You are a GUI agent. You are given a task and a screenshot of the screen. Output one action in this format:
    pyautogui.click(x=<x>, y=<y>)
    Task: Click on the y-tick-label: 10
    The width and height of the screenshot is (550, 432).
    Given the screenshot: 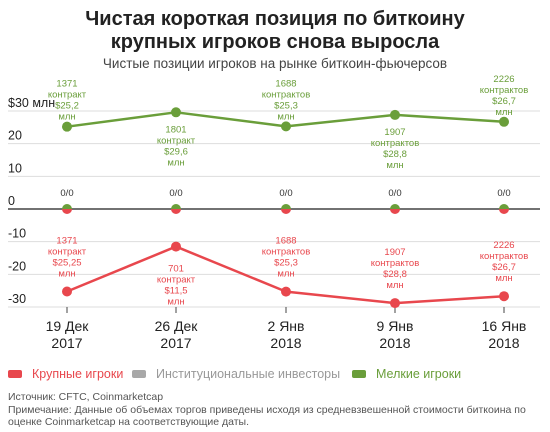 What is the action you would take?
    pyautogui.click(x=15, y=168)
    